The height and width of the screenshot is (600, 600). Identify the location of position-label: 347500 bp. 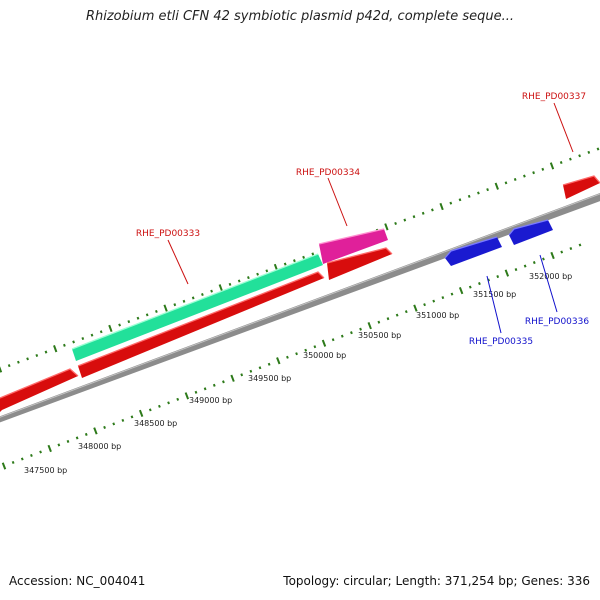
(45, 470).